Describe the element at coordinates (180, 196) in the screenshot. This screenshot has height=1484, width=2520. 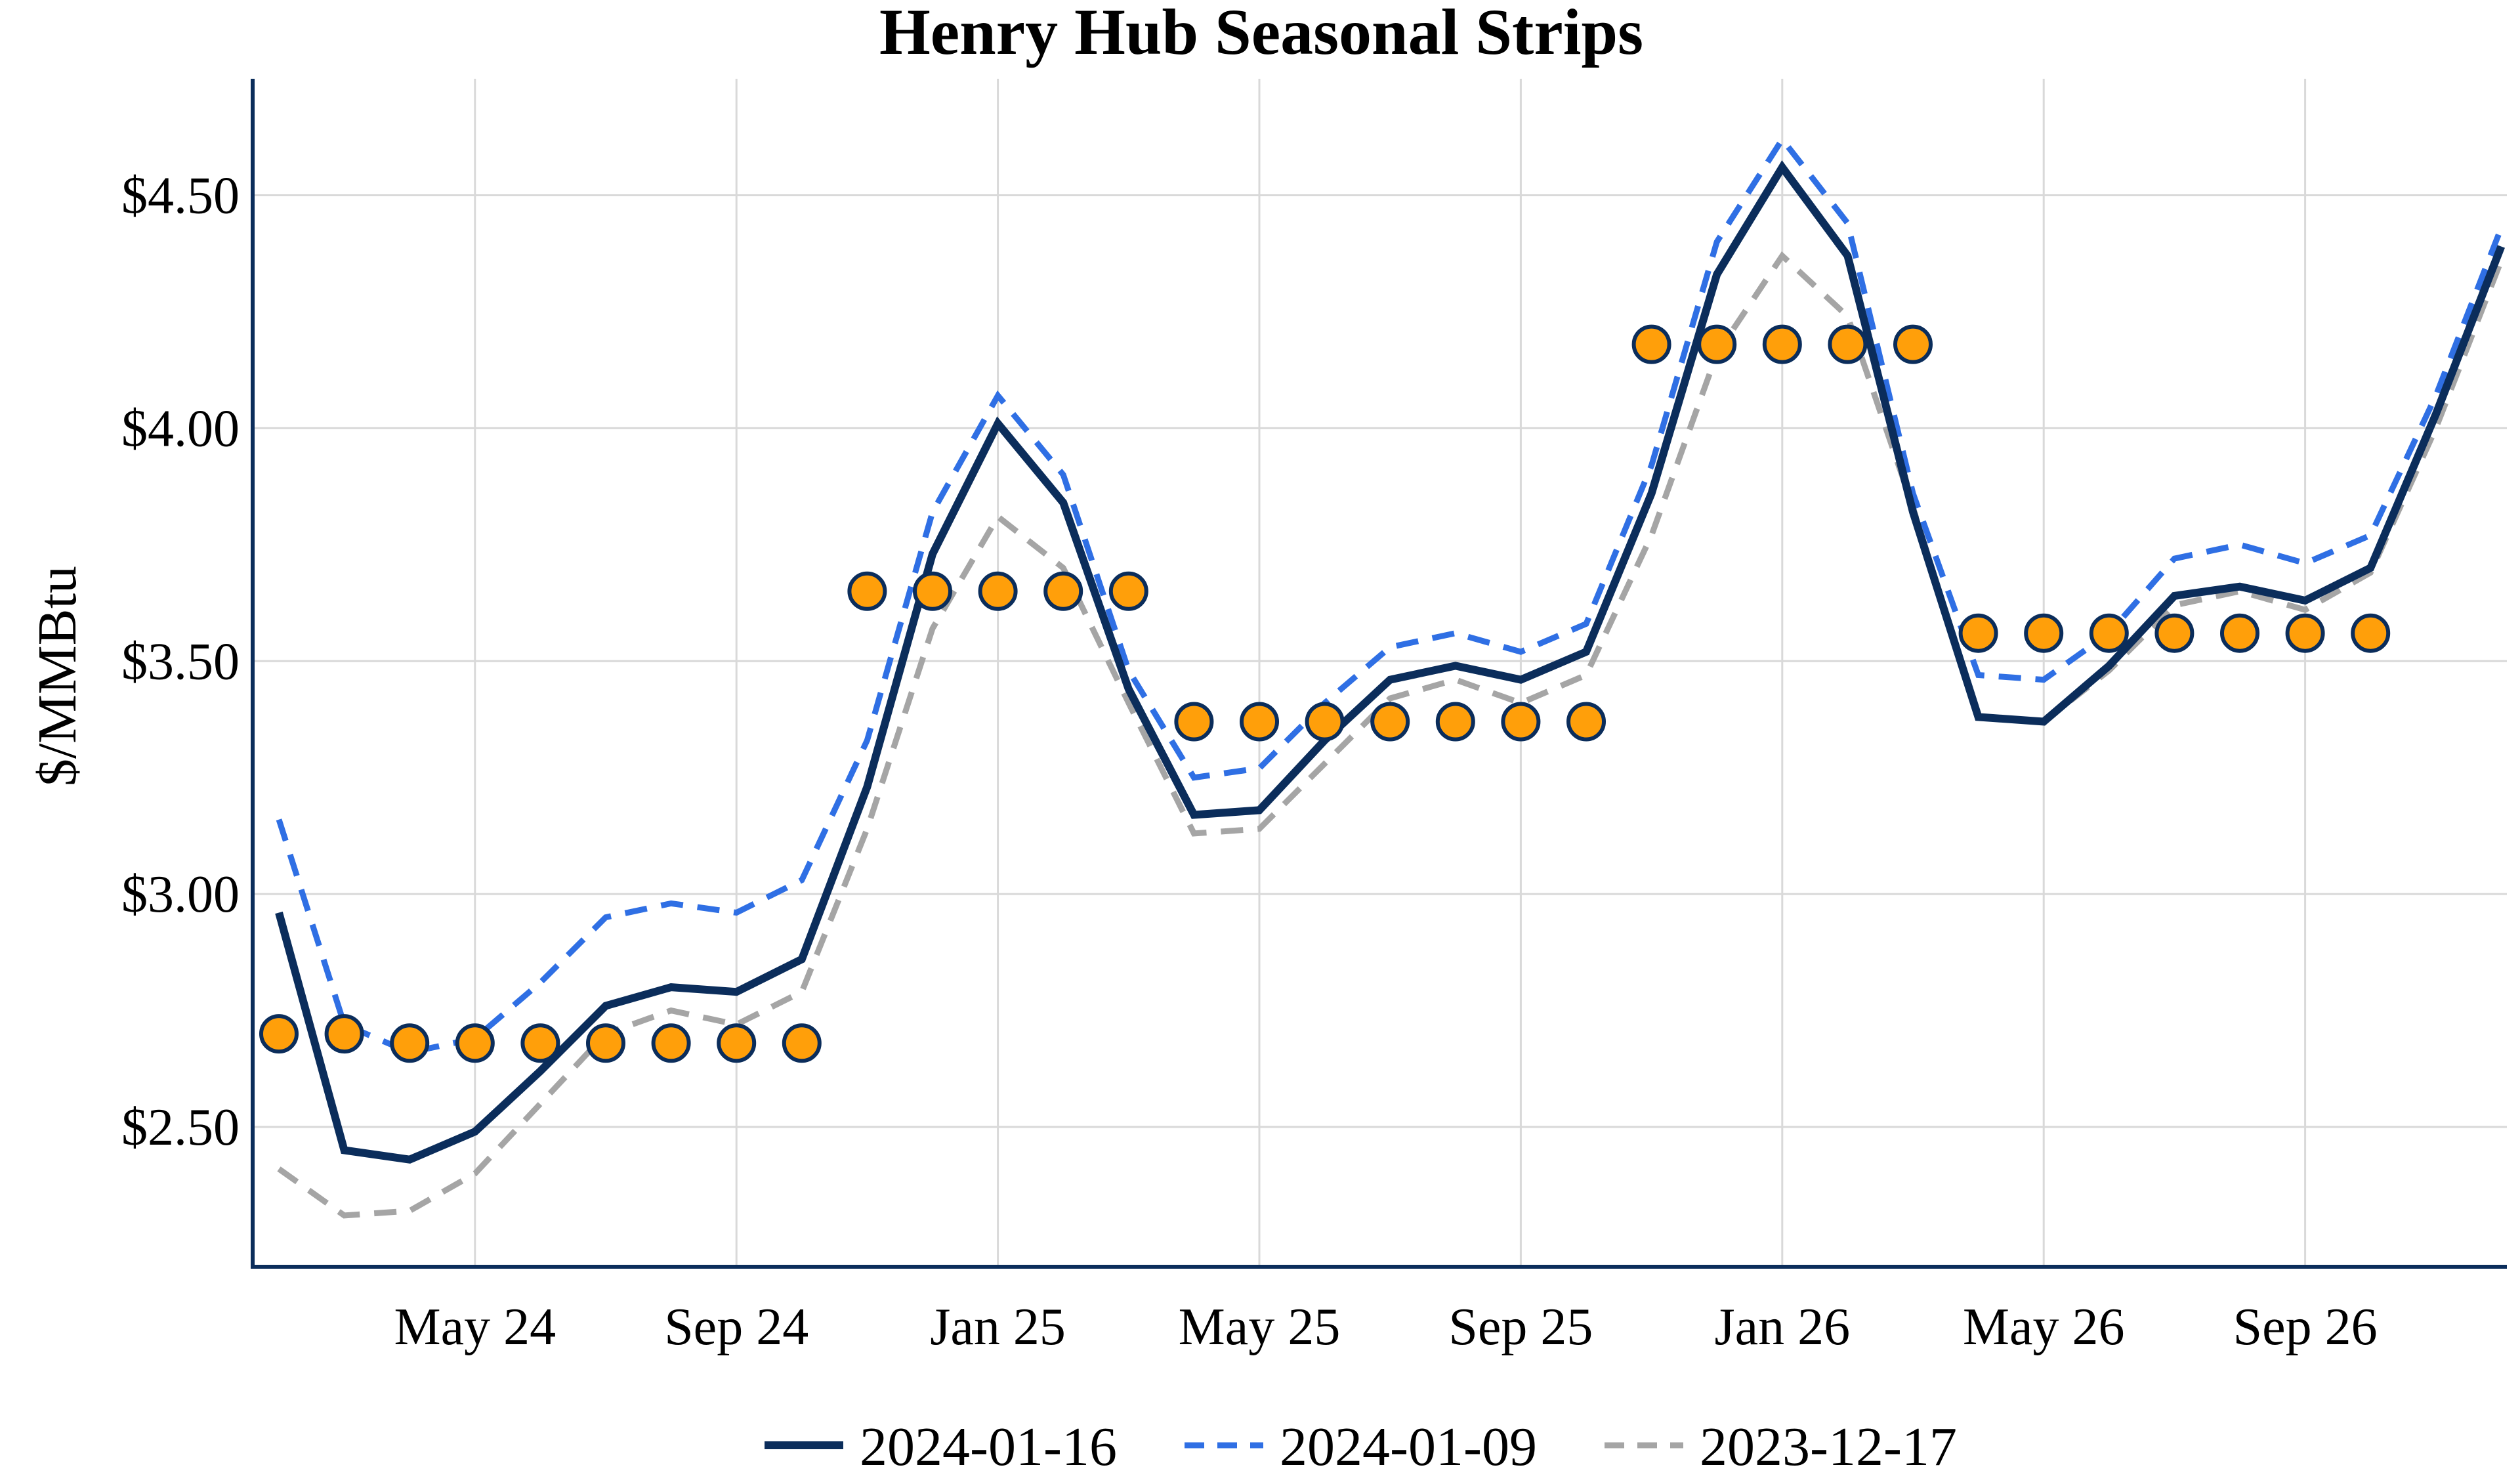
I see `y-tick-label: $4.50` at that location.